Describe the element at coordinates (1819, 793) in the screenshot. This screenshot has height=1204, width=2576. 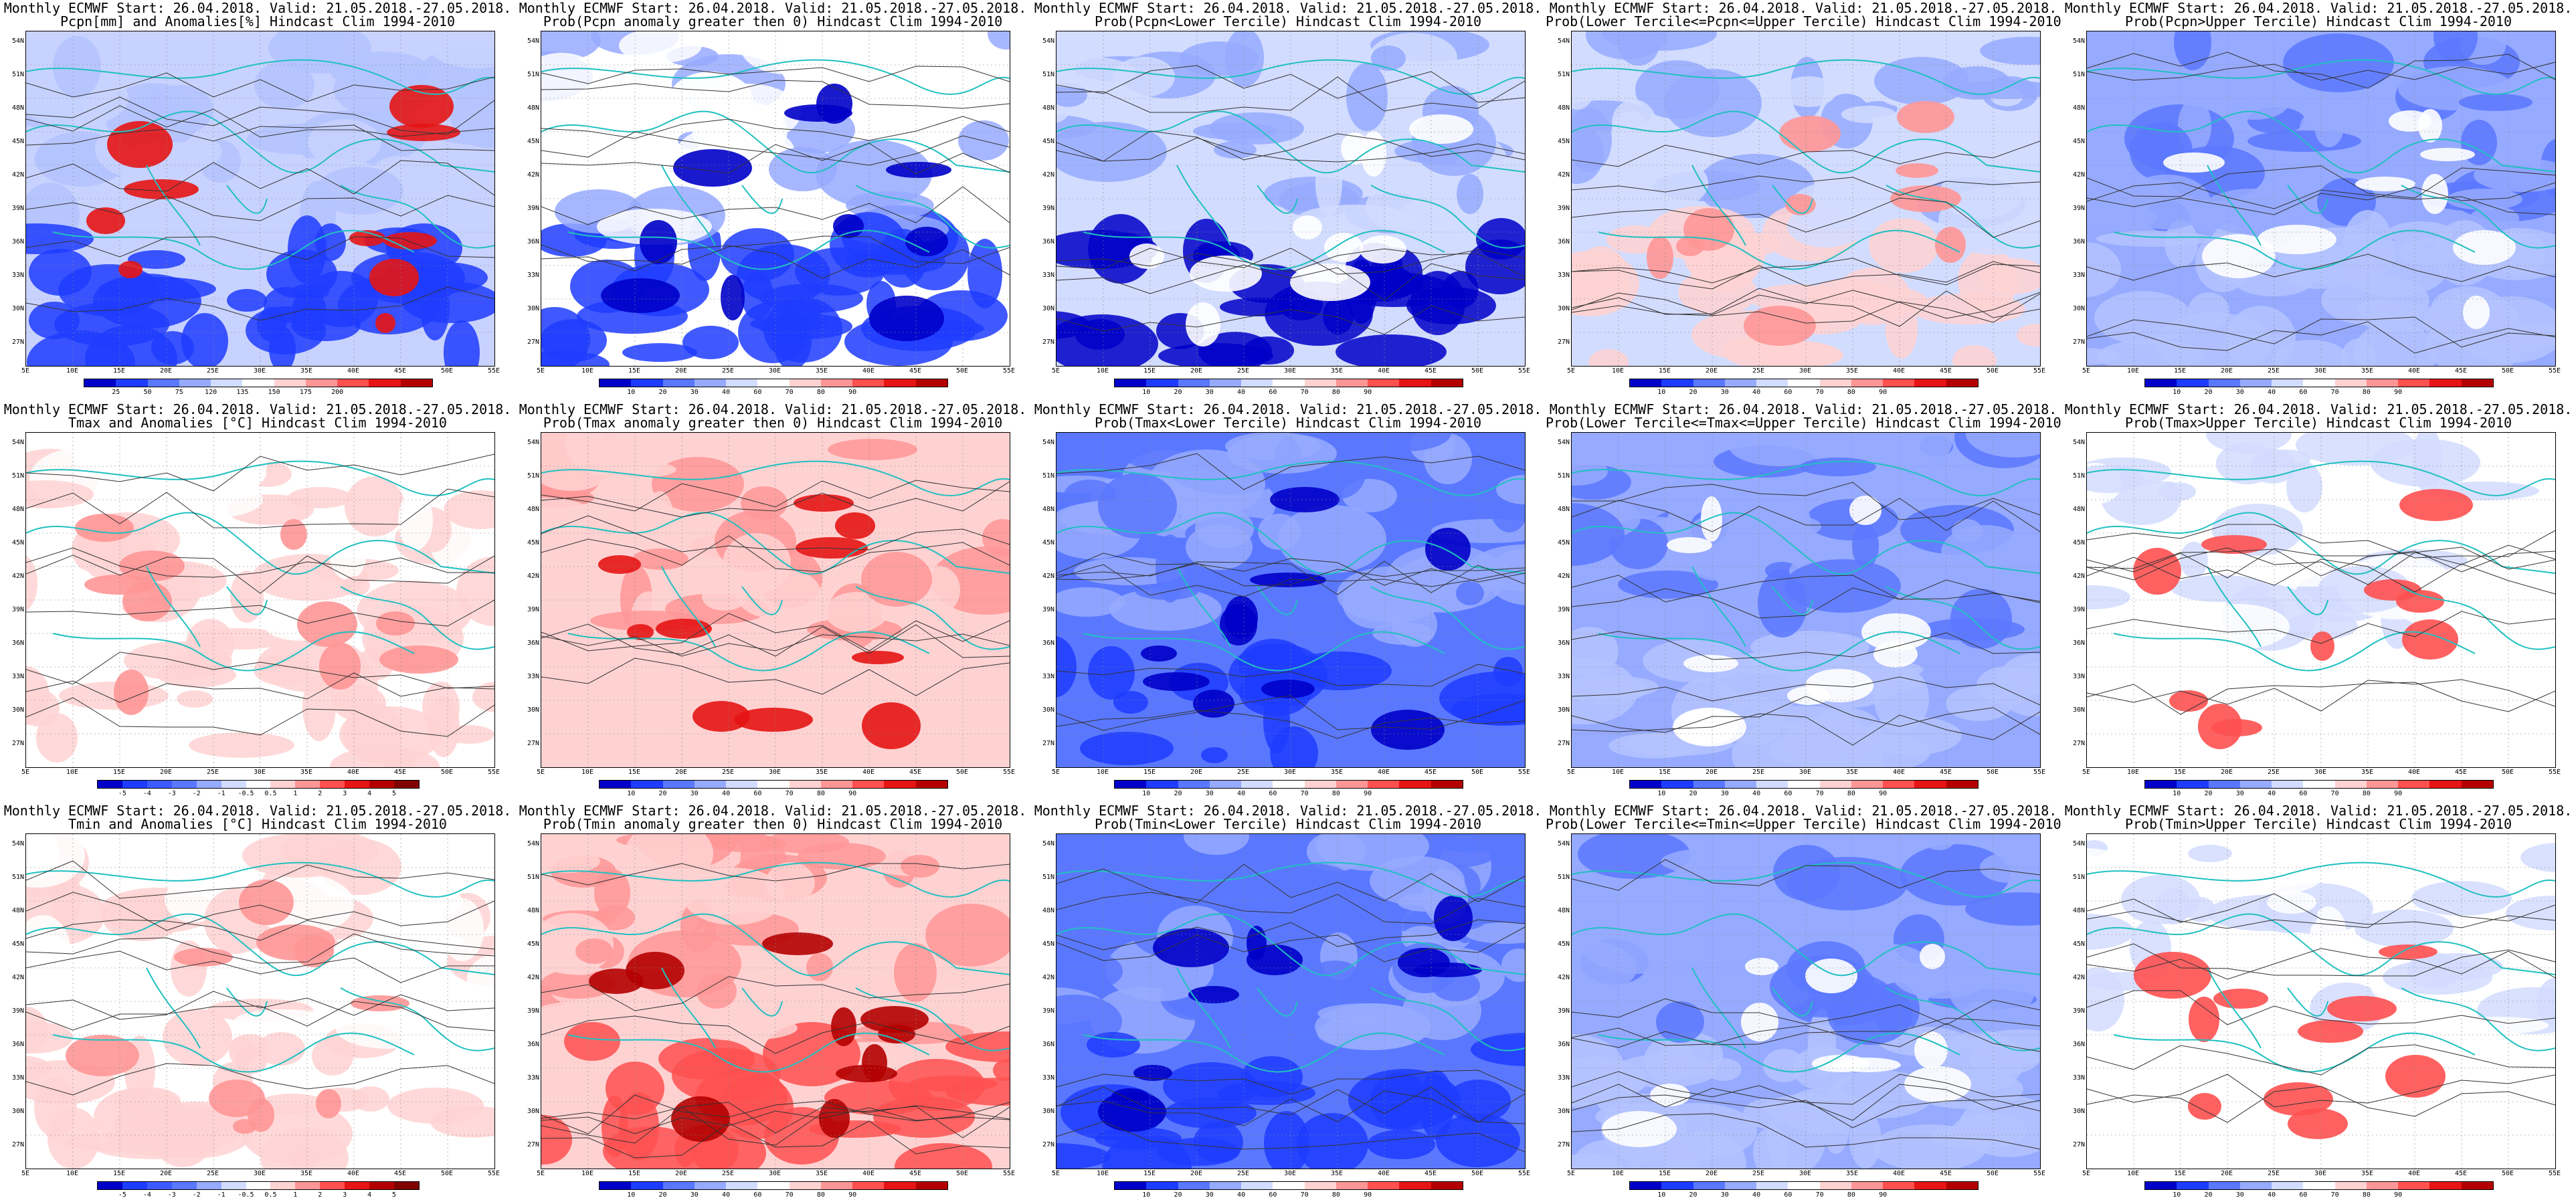
I see `colorbar-tick-label: 70` at that location.